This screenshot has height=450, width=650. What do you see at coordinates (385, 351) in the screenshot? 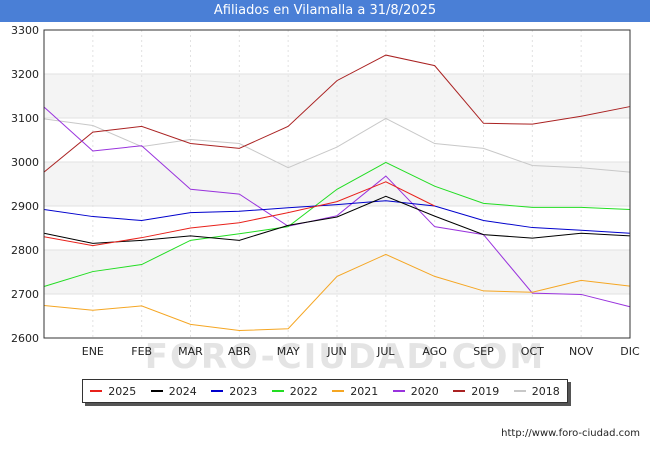
I see `x-tick-label: JUL` at bounding box center [385, 351].